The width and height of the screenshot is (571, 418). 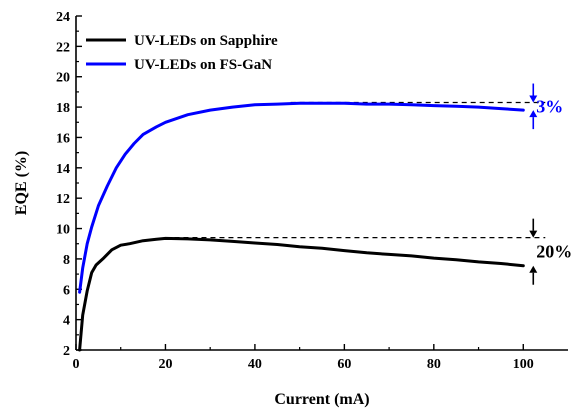 What do you see at coordinates (66, 260) in the screenshot?
I see `y-tick-label-8: 8` at bounding box center [66, 260].